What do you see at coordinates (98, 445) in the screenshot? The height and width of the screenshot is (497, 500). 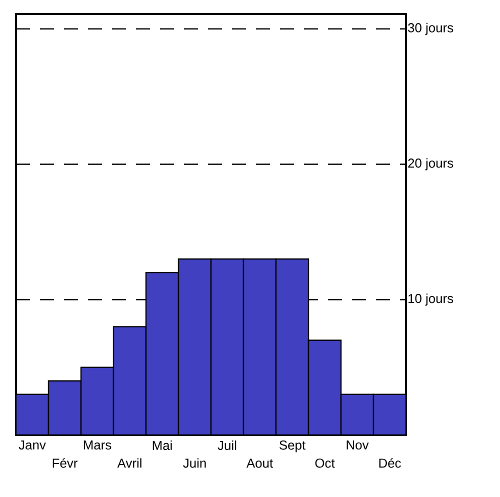 I see `x-tick-label: Mars` at bounding box center [98, 445].